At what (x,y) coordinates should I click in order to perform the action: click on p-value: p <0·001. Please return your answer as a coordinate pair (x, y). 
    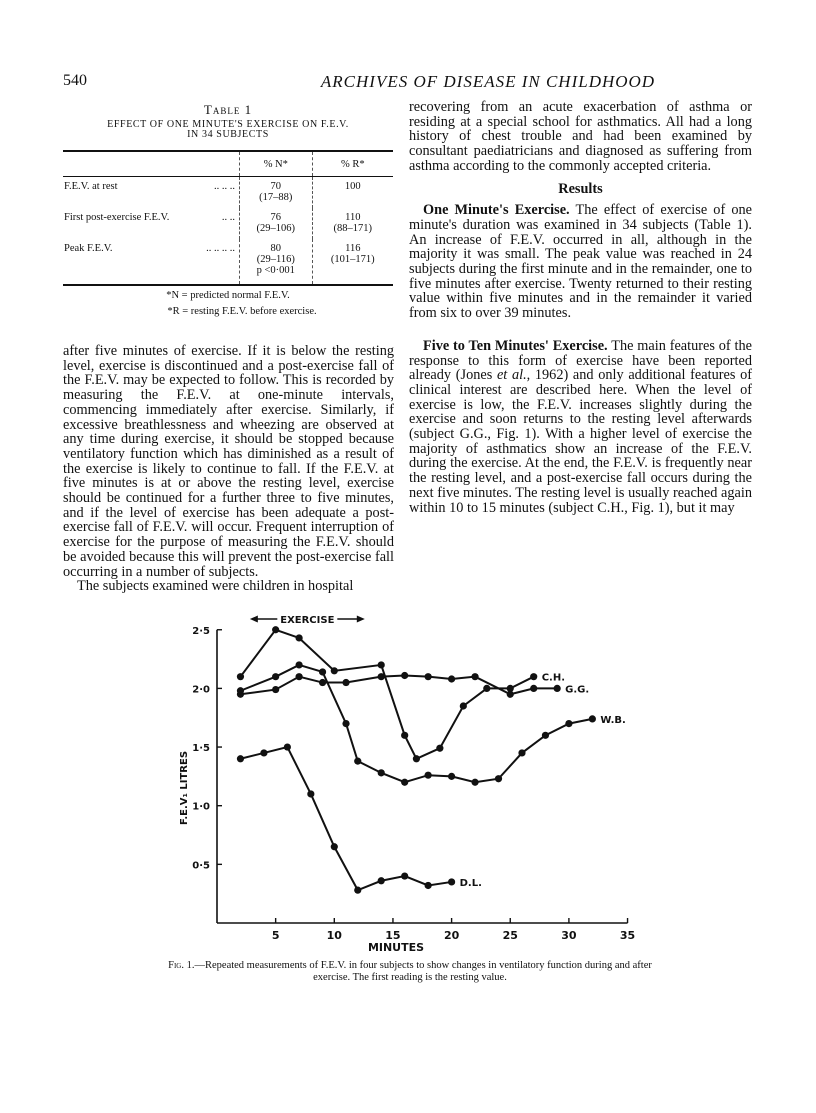
    Looking at the image, I should click on (275, 270).